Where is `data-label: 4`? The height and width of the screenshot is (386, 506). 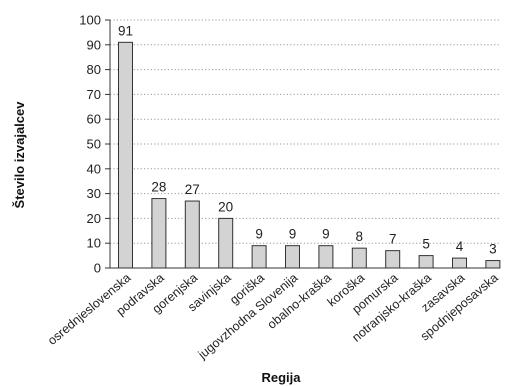
data-label: 4 is located at coordinates (460, 246).